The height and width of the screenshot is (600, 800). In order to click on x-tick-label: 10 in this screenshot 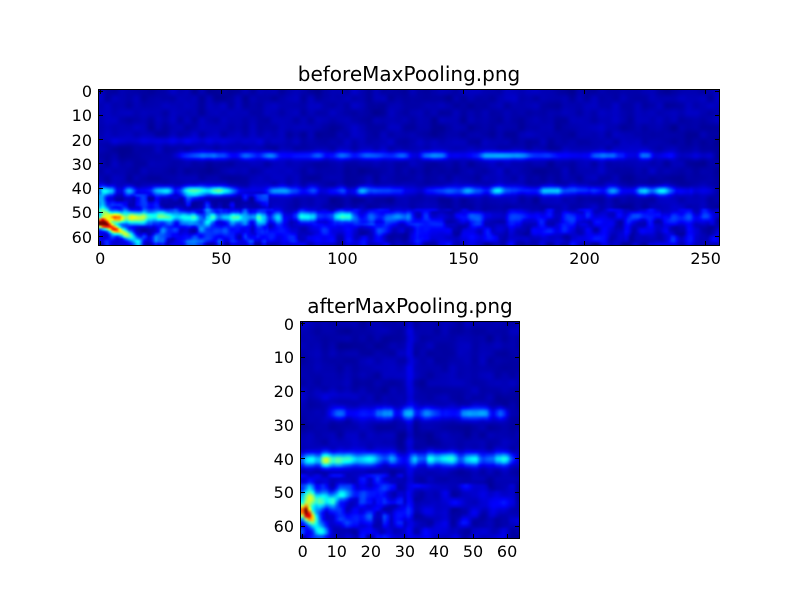, I will do `click(336, 551)`.